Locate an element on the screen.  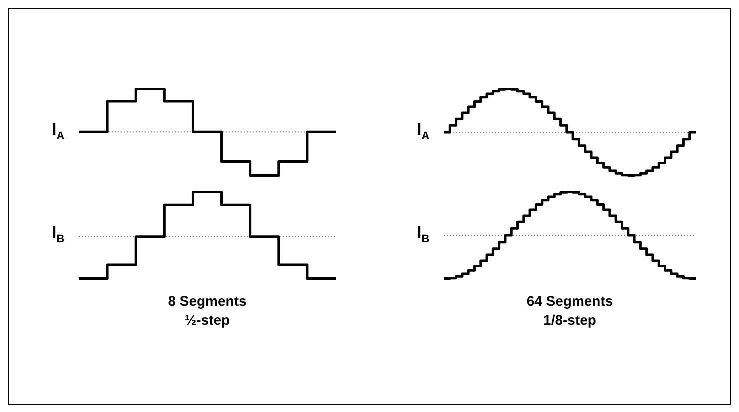
text: 1/8-step is located at coordinates (570, 320).